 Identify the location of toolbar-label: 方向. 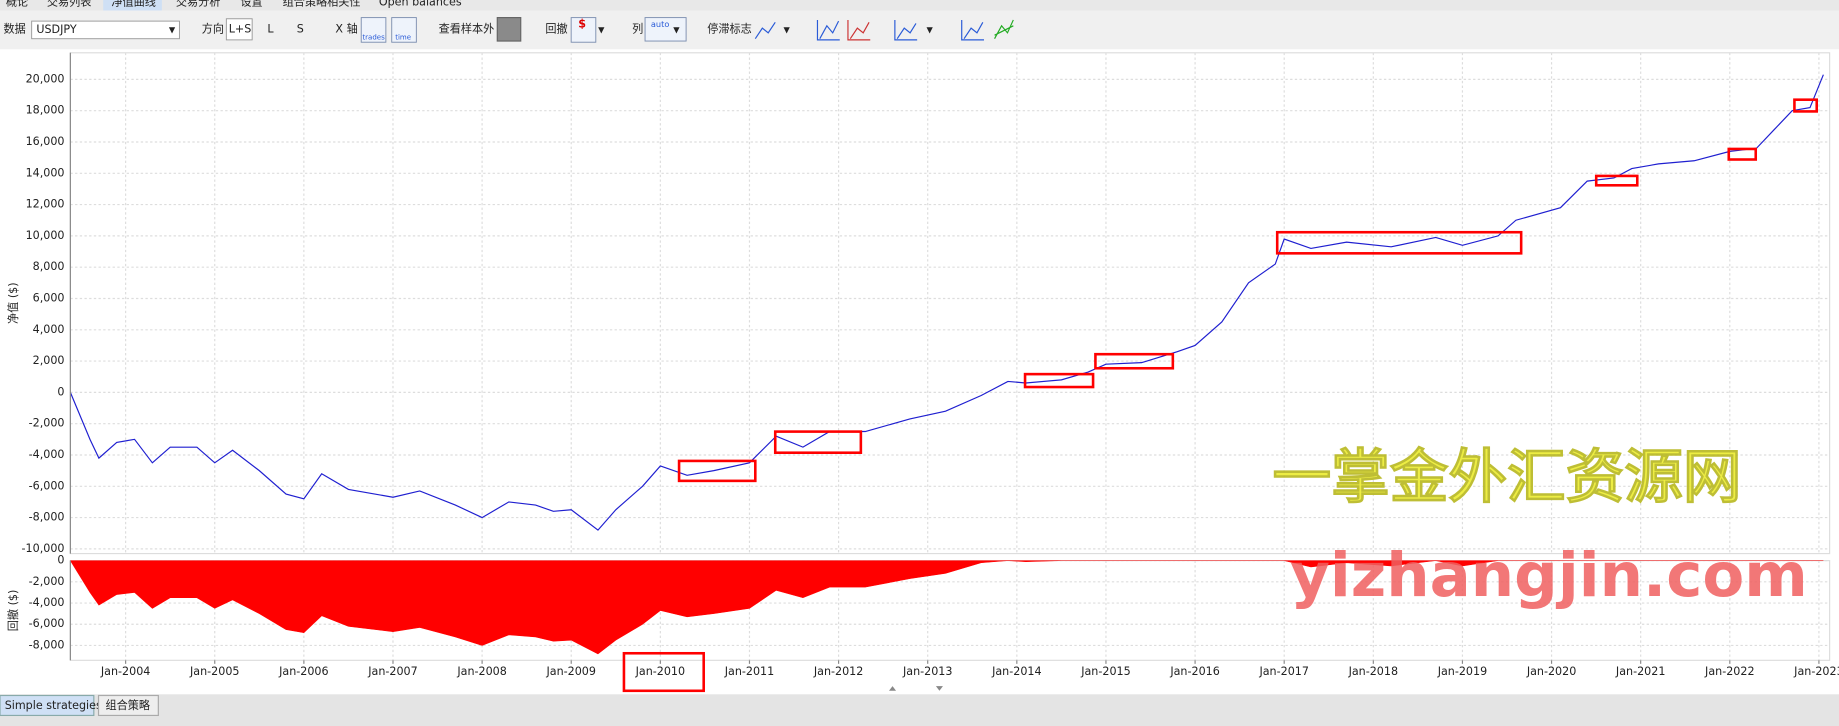
(213, 28).